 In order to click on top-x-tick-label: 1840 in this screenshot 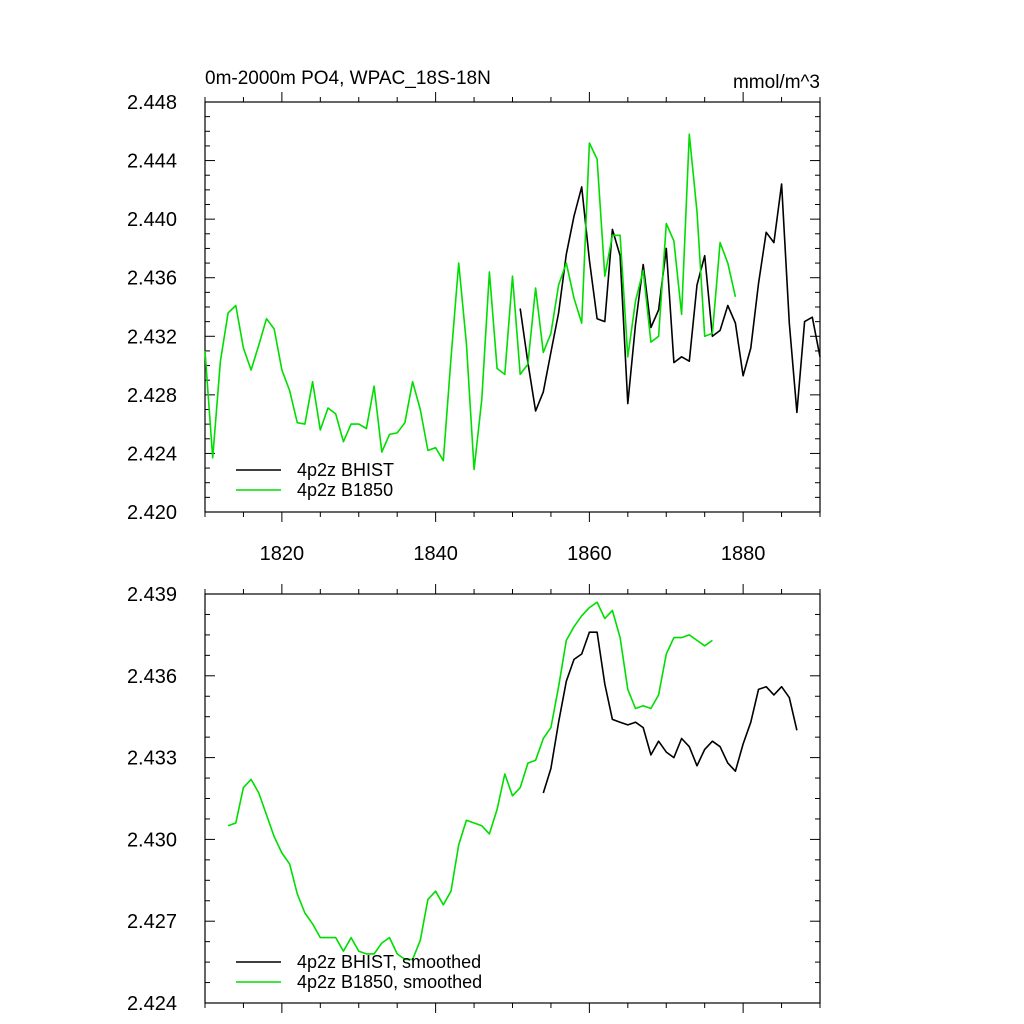, I will do `click(435, 554)`.